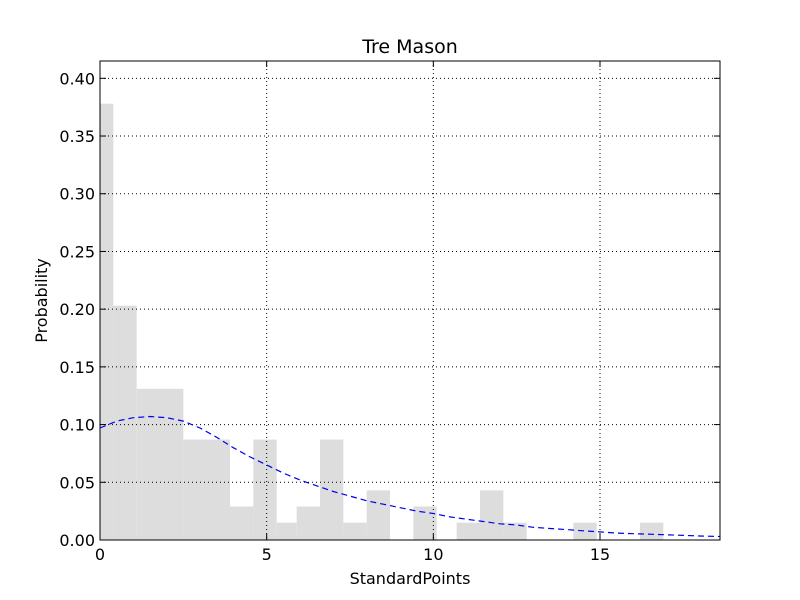 The width and height of the screenshot is (800, 600). Describe the element at coordinates (267, 554) in the screenshot. I see `x-tick-label-1: 5` at that location.